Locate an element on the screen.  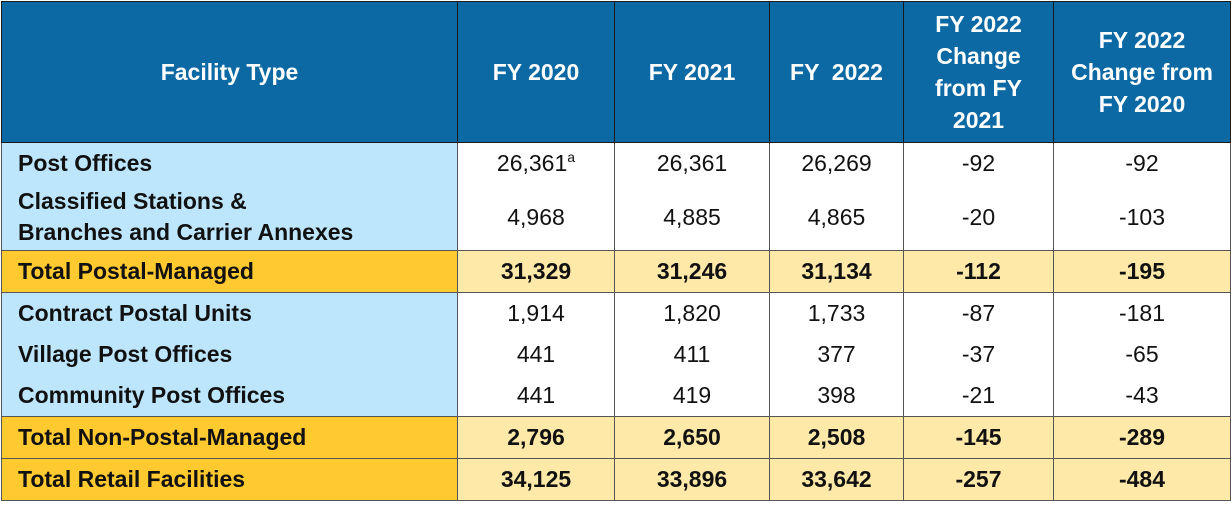
row-label: Contract Postal Units is located at coordinates (229, 313).